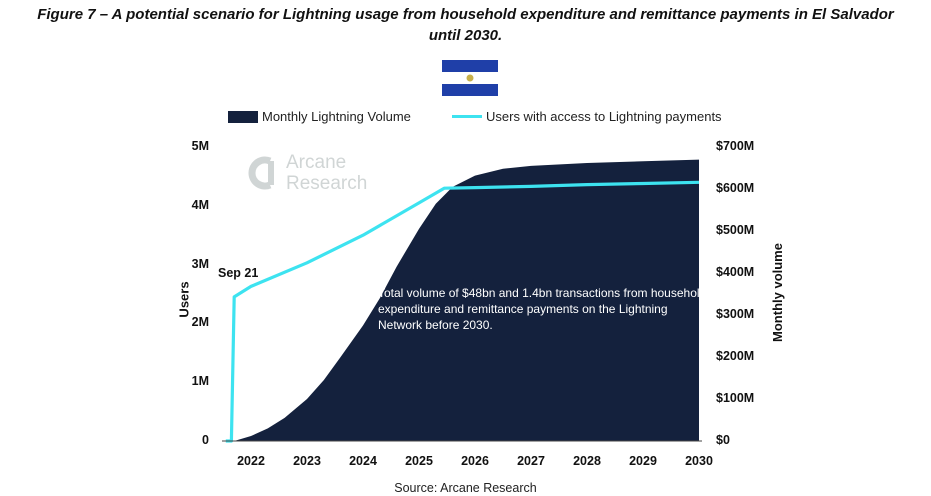  I want to click on watermark-line2: Research, so click(327, 183).